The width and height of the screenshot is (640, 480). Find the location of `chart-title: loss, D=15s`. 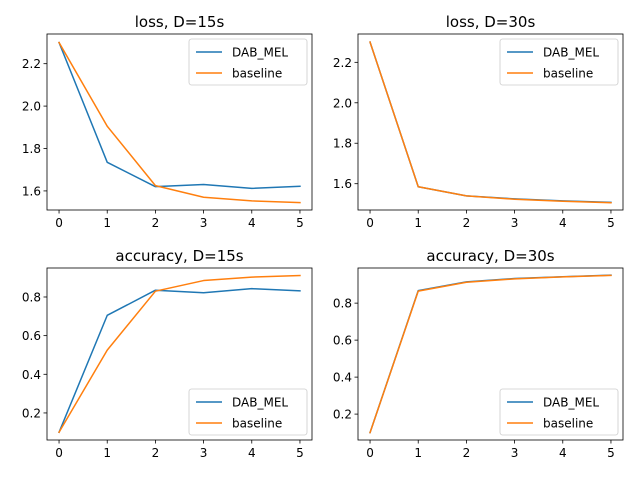

chart-title: loss, D=15s is located at coordinates (180, 22).